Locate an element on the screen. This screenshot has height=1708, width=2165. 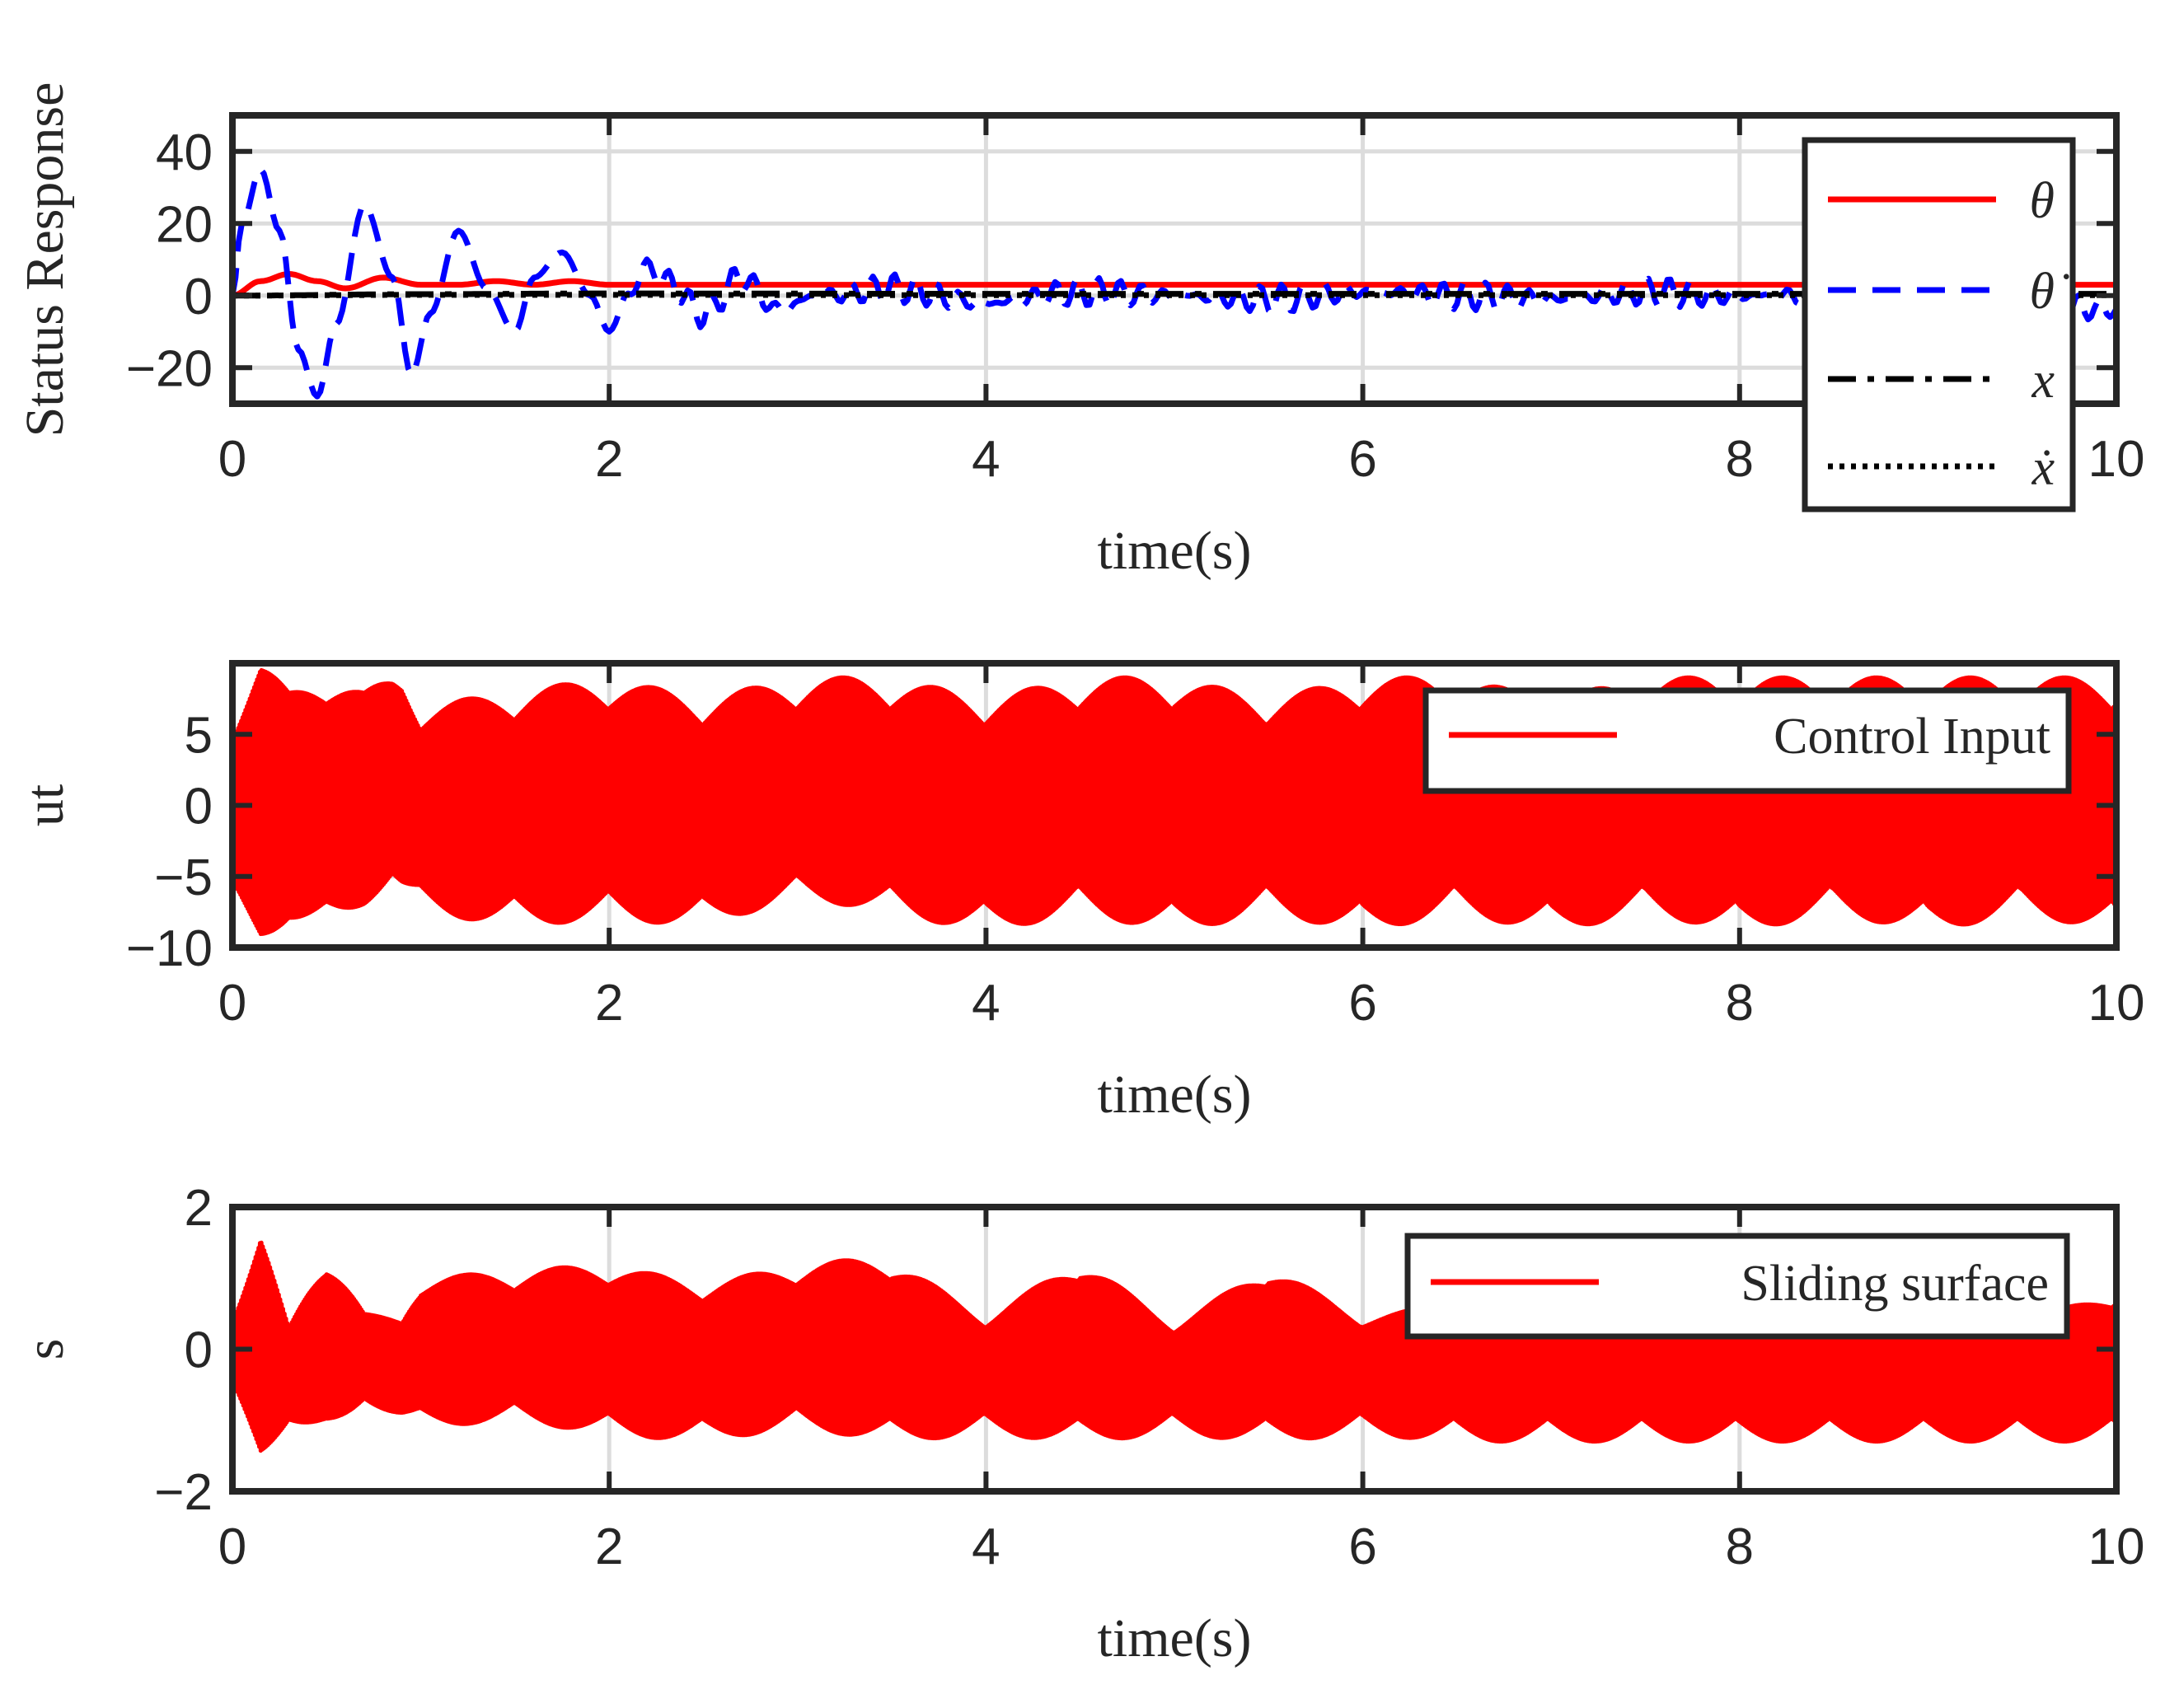
legend-label-4: ẋ is located at coordinates (2043, 468).